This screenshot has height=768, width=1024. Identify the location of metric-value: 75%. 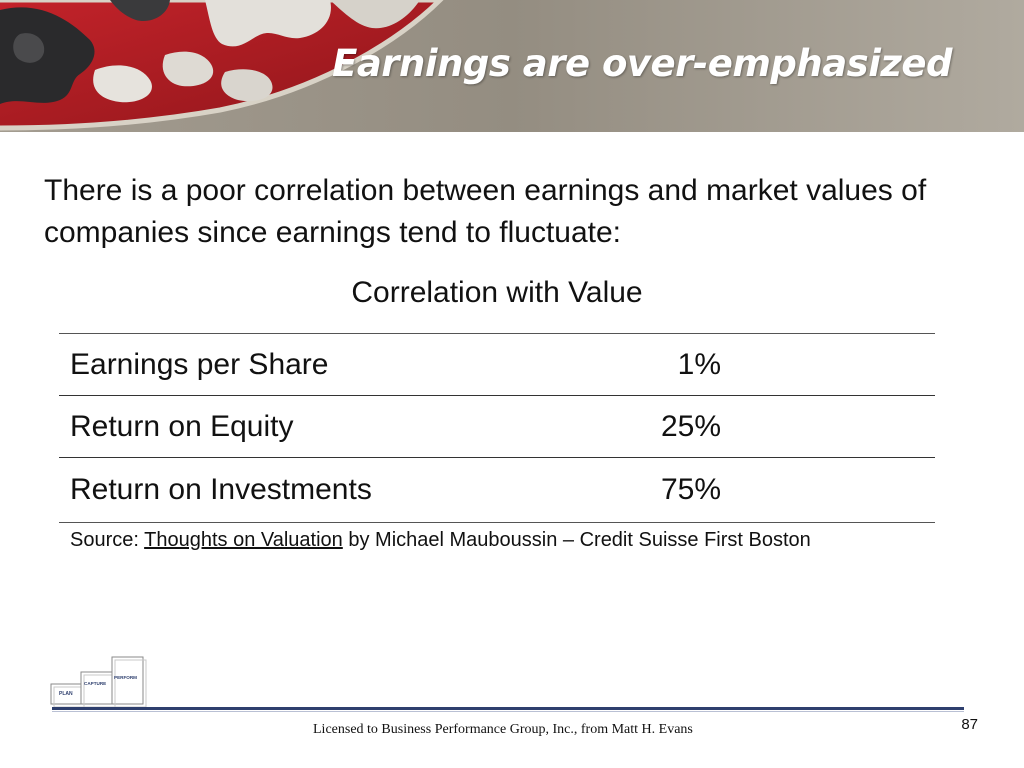
(722, 490).